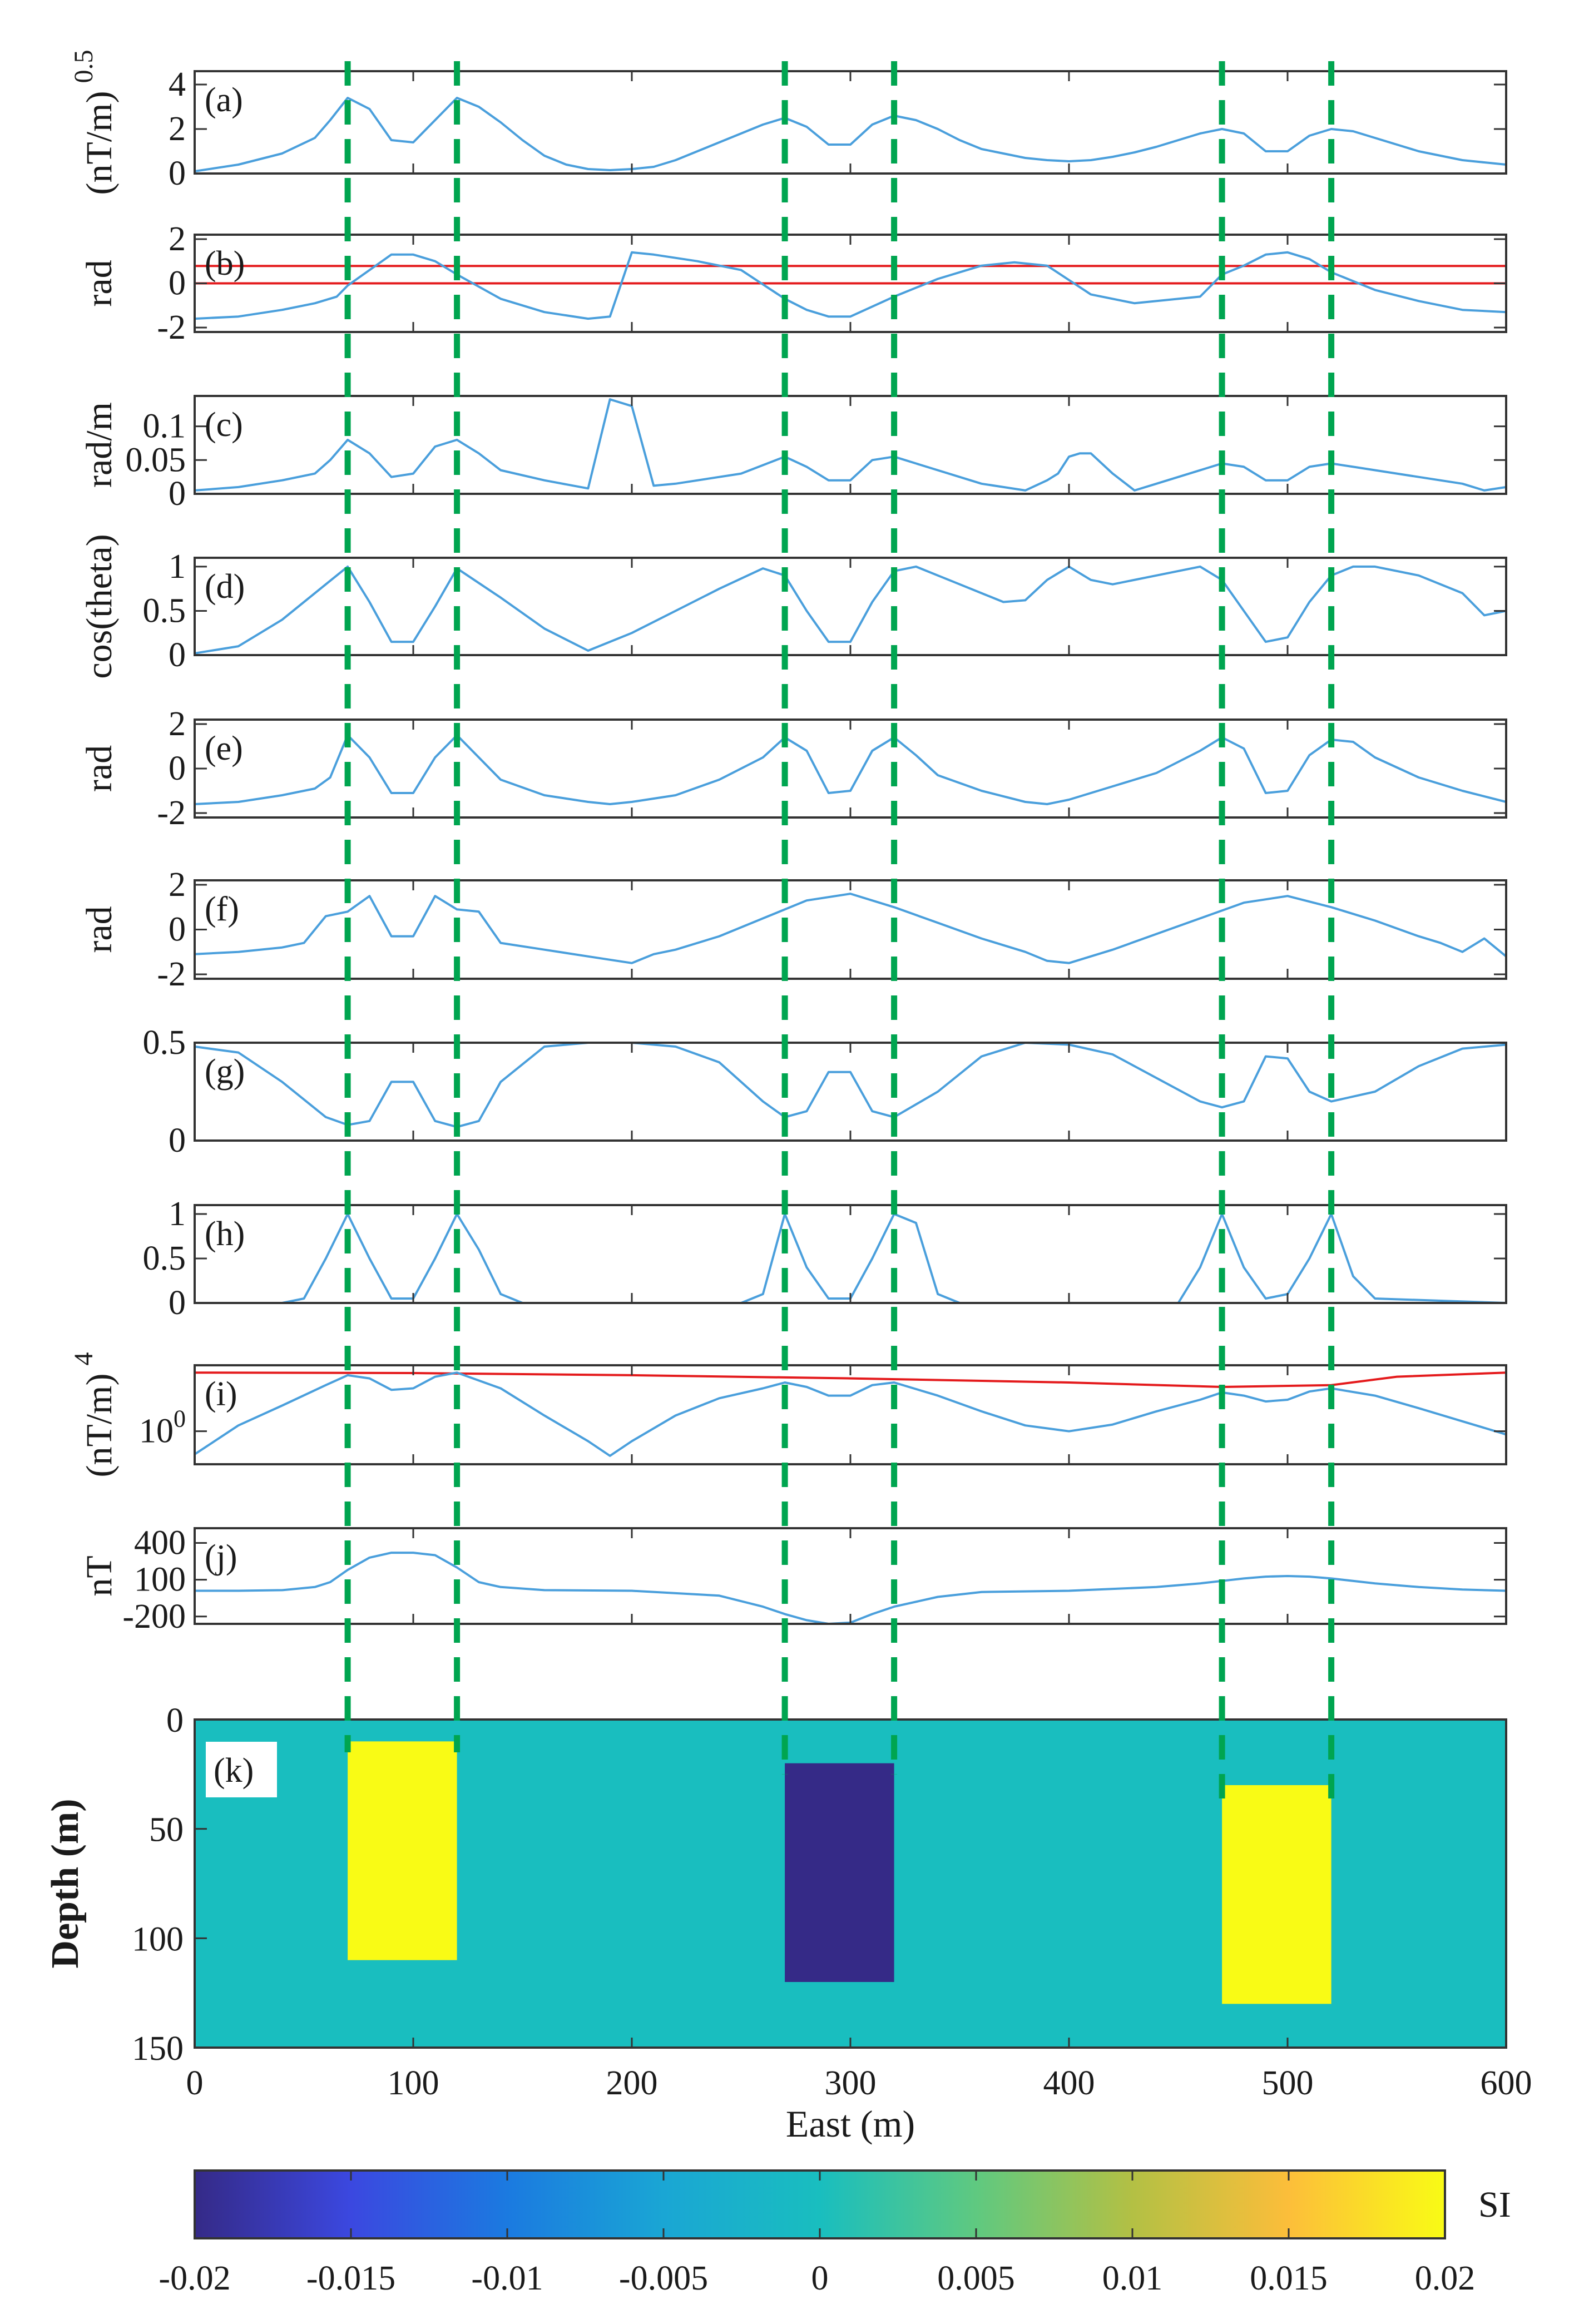 The height and width of the screenshot is (2324, 1579). I want to click on panel-tag: (e), so click(224, 749).